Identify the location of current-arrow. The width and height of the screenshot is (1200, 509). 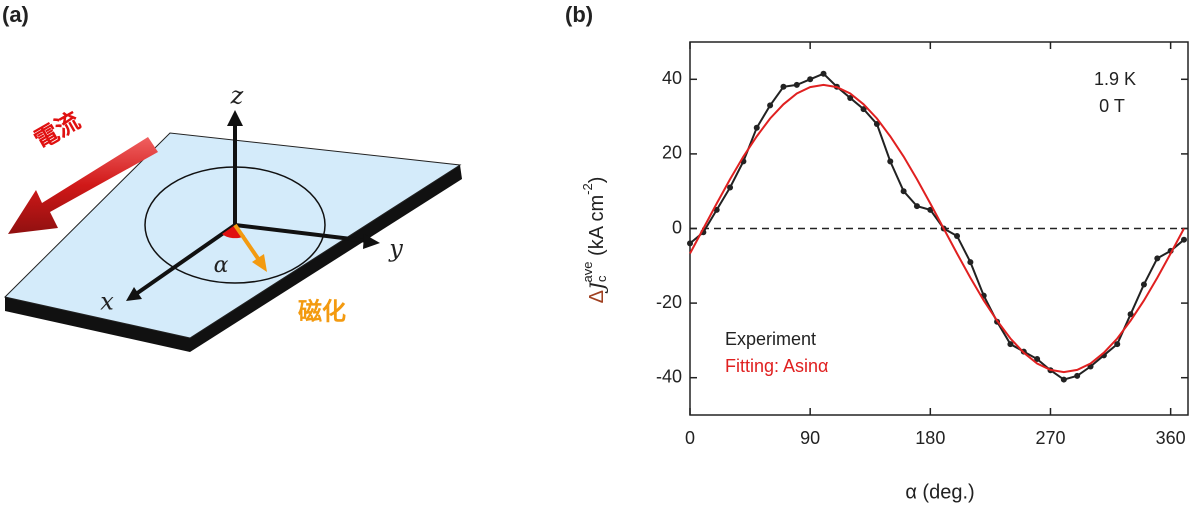
(83, 185).